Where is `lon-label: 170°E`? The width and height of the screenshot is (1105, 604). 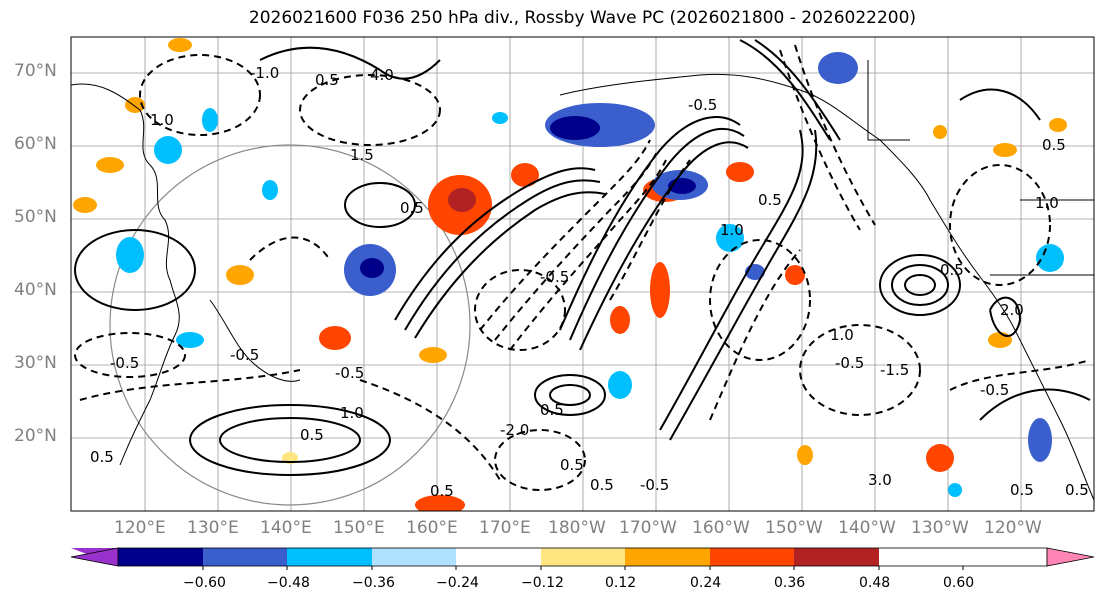
lon-label: 170°E is located at coordinates (505, 528).